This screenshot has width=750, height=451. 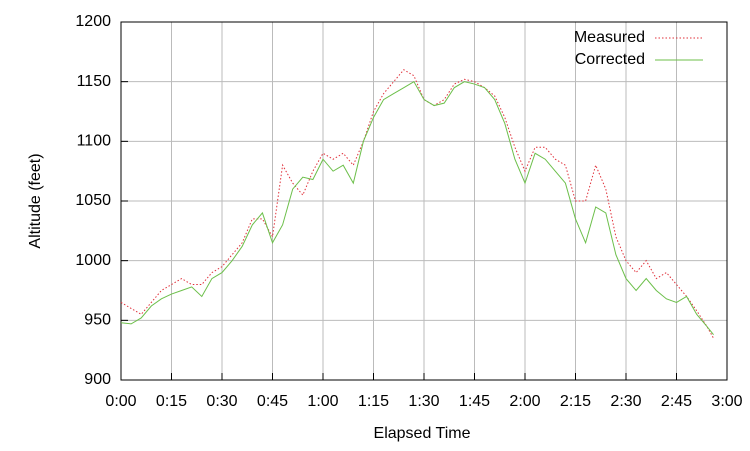 What do you see at coordinates (94, 81) in the screenshot?
I see `y-tick-label: 1150` at bounding box center [94, 81].